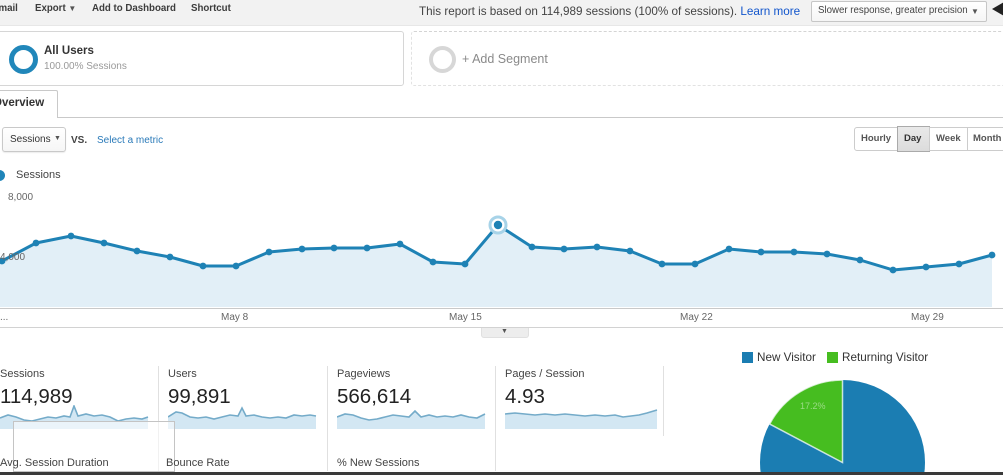 The image size is (1003, 475). Describe the element at coordinates (813, 406) in the screenshot. I see `svg-text: 17.2%` at that location.